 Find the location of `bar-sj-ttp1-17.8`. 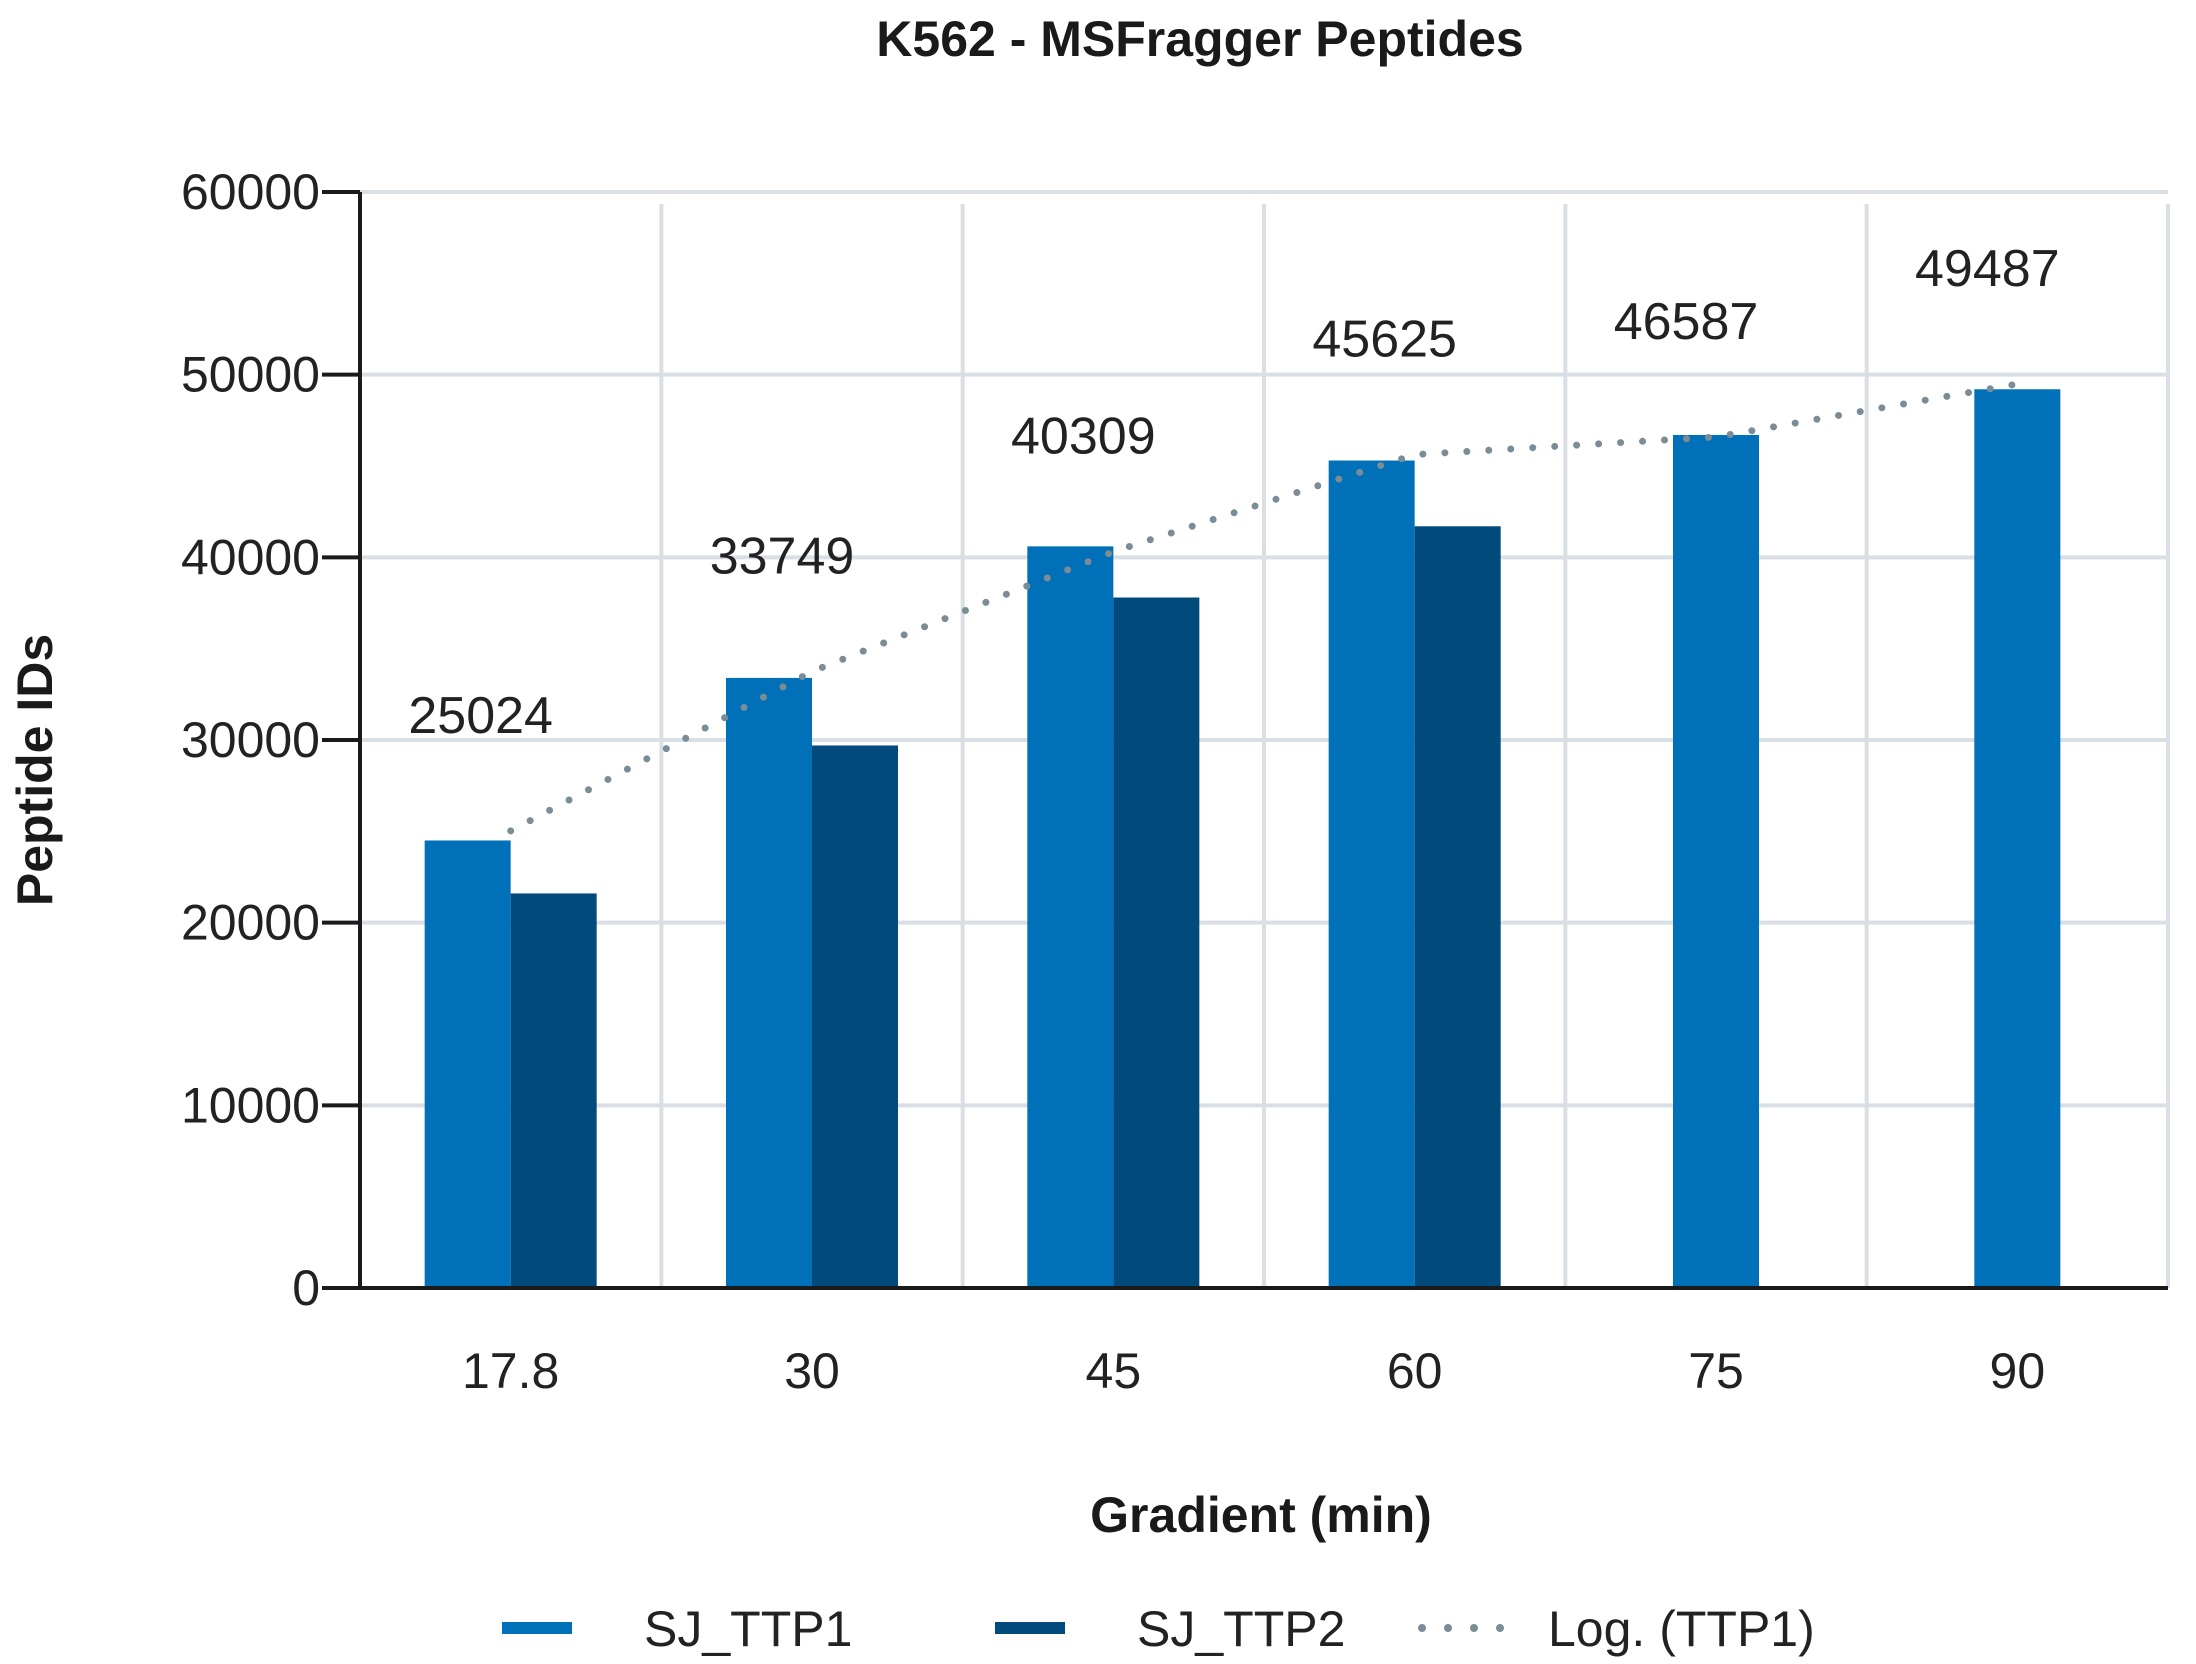

bar-sj-ttp1-17.8 is located at coordinates (467, 1064).